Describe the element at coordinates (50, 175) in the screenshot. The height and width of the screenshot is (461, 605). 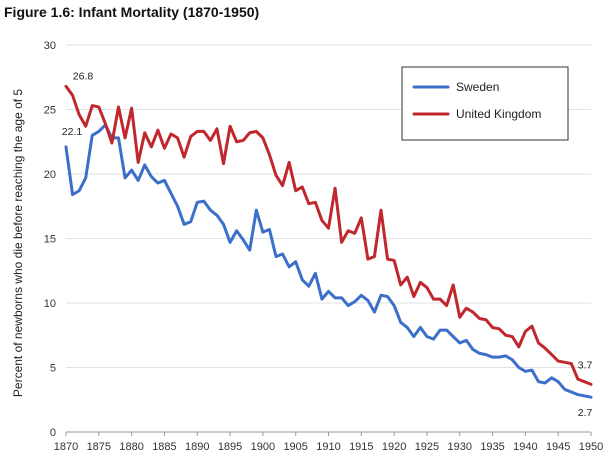
I see `y-tick-label: 20` at that location.